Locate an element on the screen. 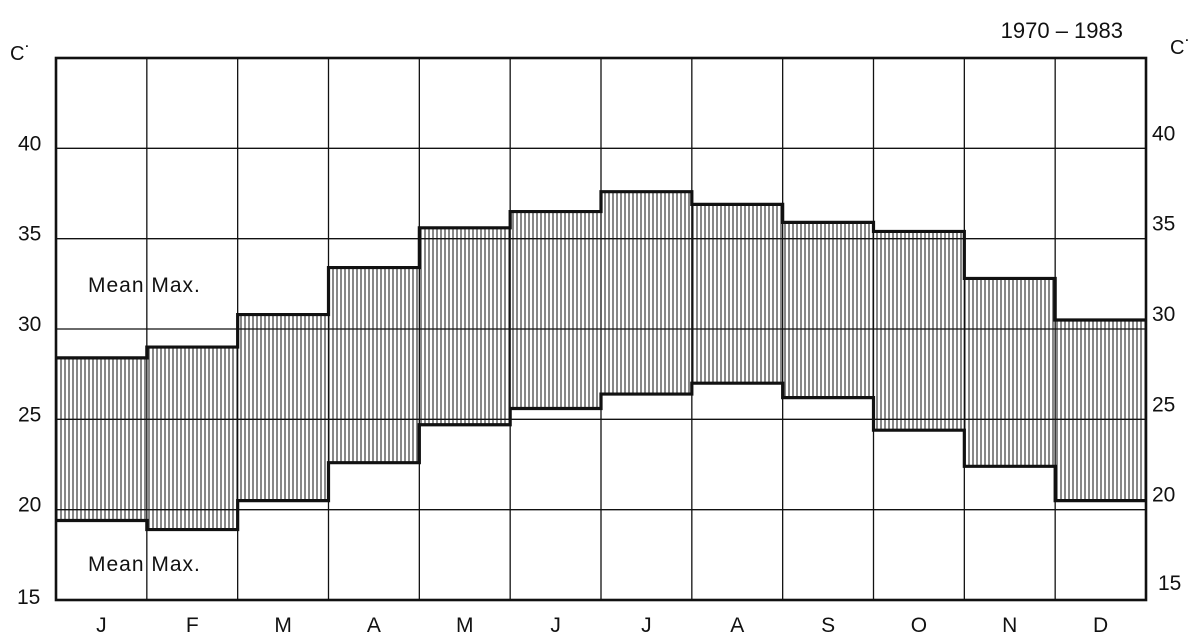  y-tick-right: 25 is located at coordinates (1163, 404).